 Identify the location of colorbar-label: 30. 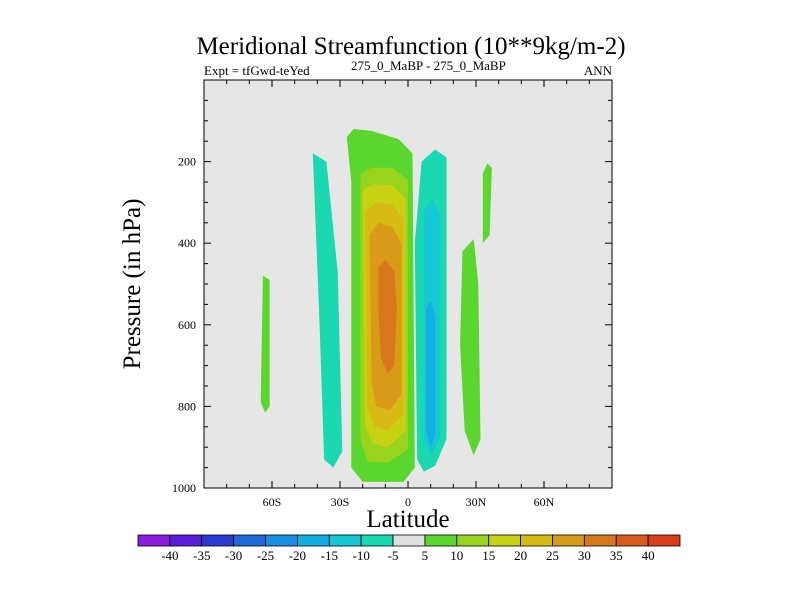
(584, 555).